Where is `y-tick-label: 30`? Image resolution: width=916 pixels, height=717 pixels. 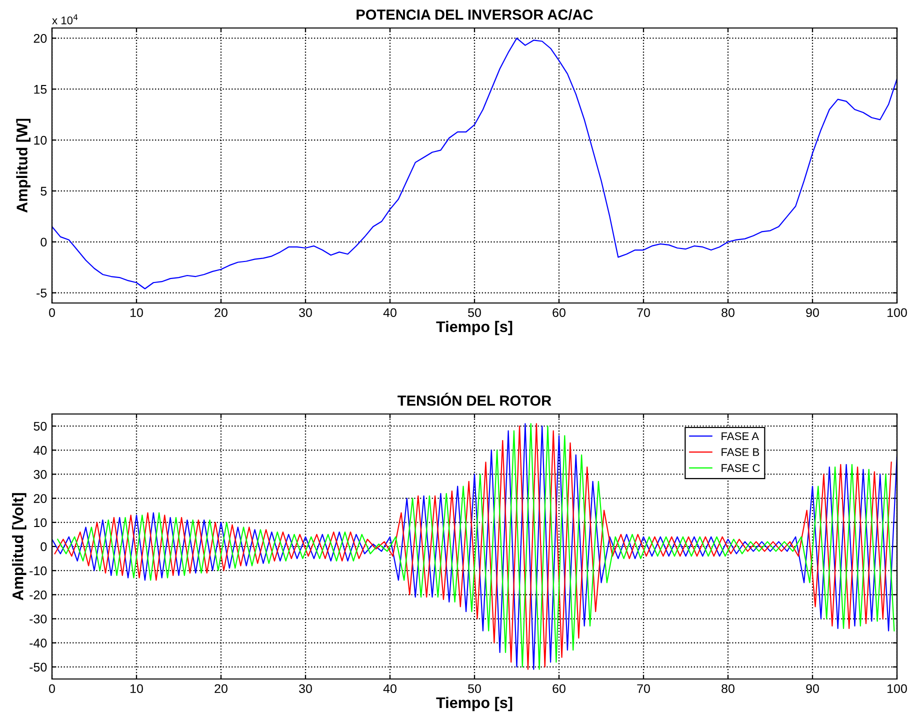 y-tick-label: 30 is located at coordinates (40, 474).